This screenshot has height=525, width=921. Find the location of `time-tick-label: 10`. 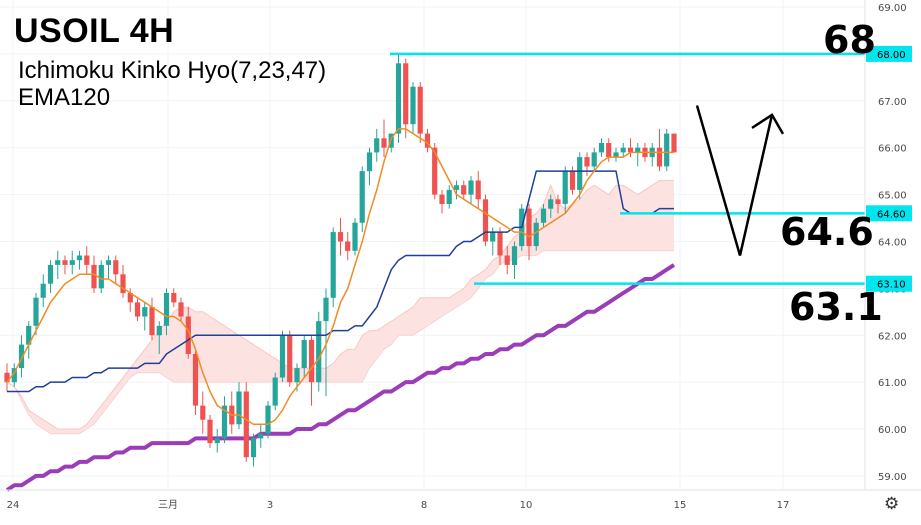

time-tick-label: 10 is located at coordinates (526, 505).